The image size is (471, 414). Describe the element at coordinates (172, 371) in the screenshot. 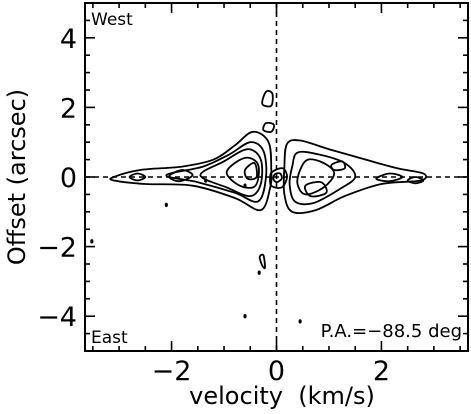

I see `x-tick-label: −2` at that location.